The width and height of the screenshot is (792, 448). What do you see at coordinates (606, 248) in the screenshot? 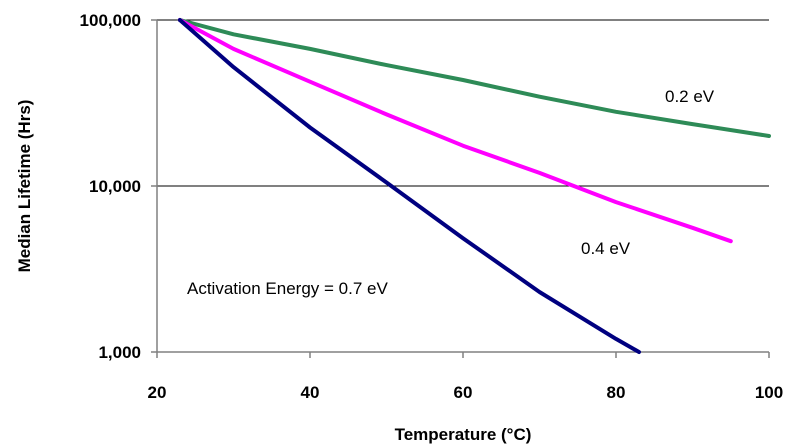
I see `series-label-0-4ev: 0.4 eV` at bounding box center [606, 248].